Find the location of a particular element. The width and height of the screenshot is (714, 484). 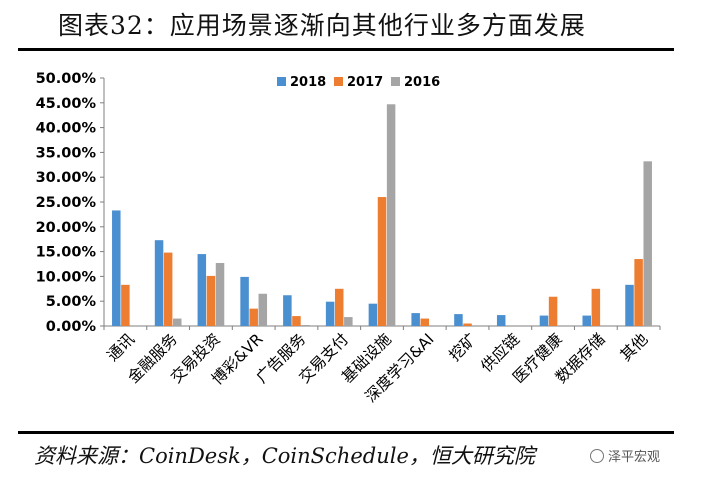

figure-title: 图表32：应用场景逐渐向其他行业多方面发展 is located at coordinates (322, 25).